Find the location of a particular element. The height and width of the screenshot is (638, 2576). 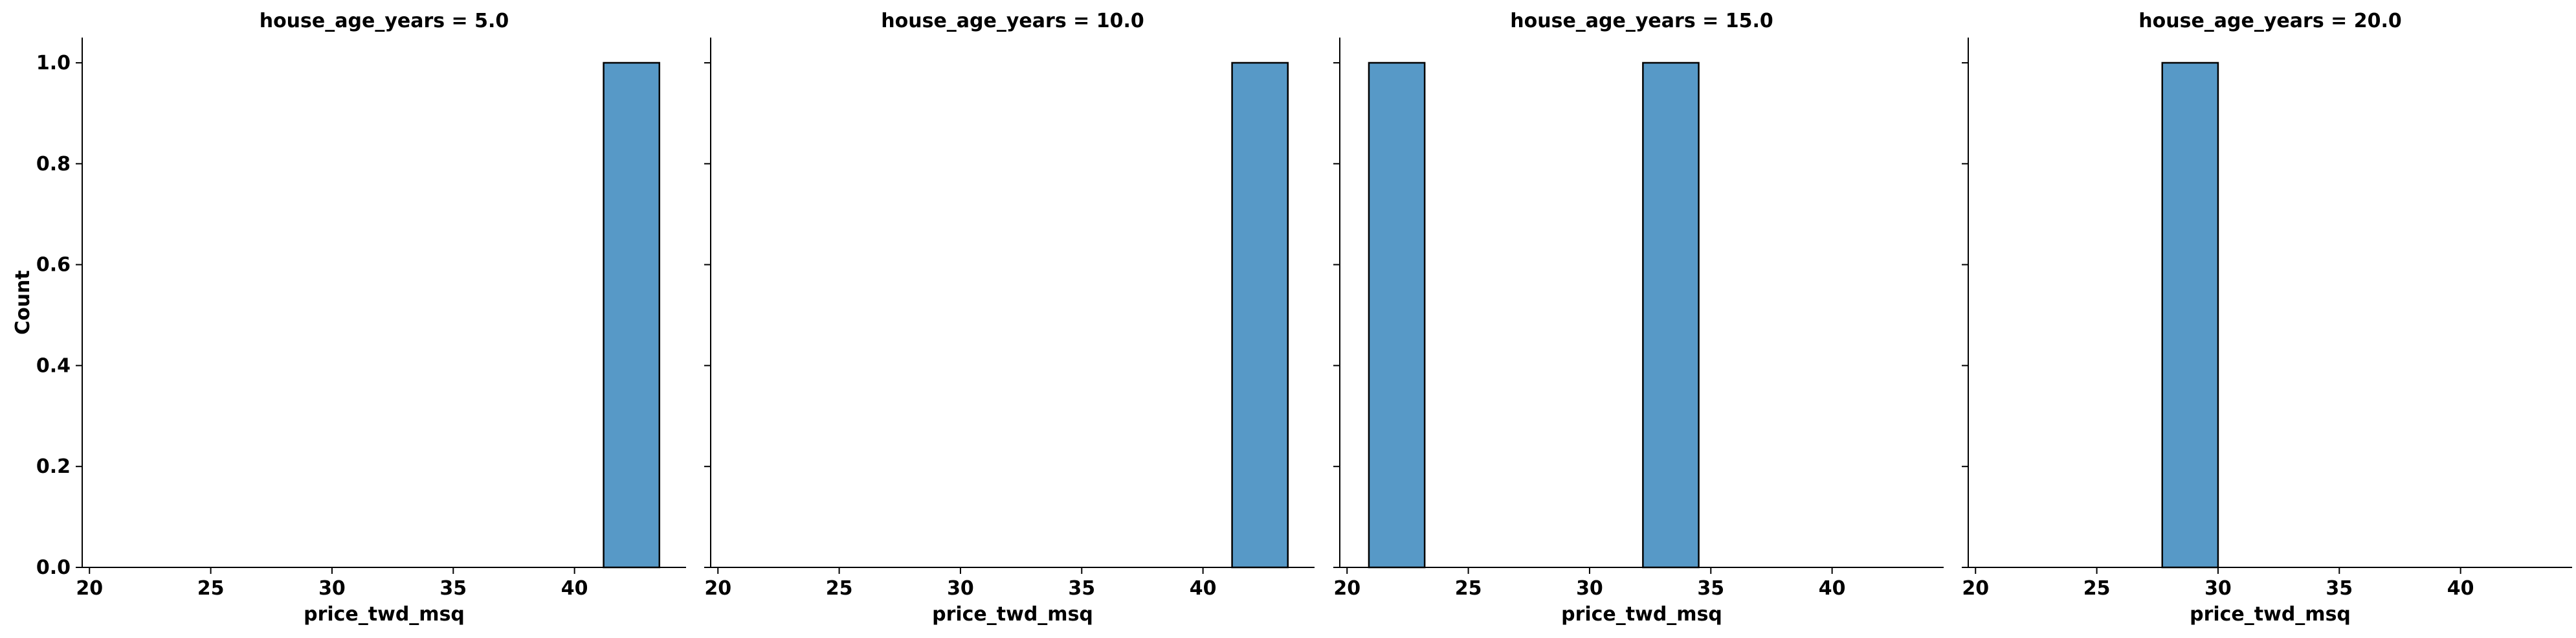

facet-title: house_age_years = 20.0 is located at coordinates (2269, 21).